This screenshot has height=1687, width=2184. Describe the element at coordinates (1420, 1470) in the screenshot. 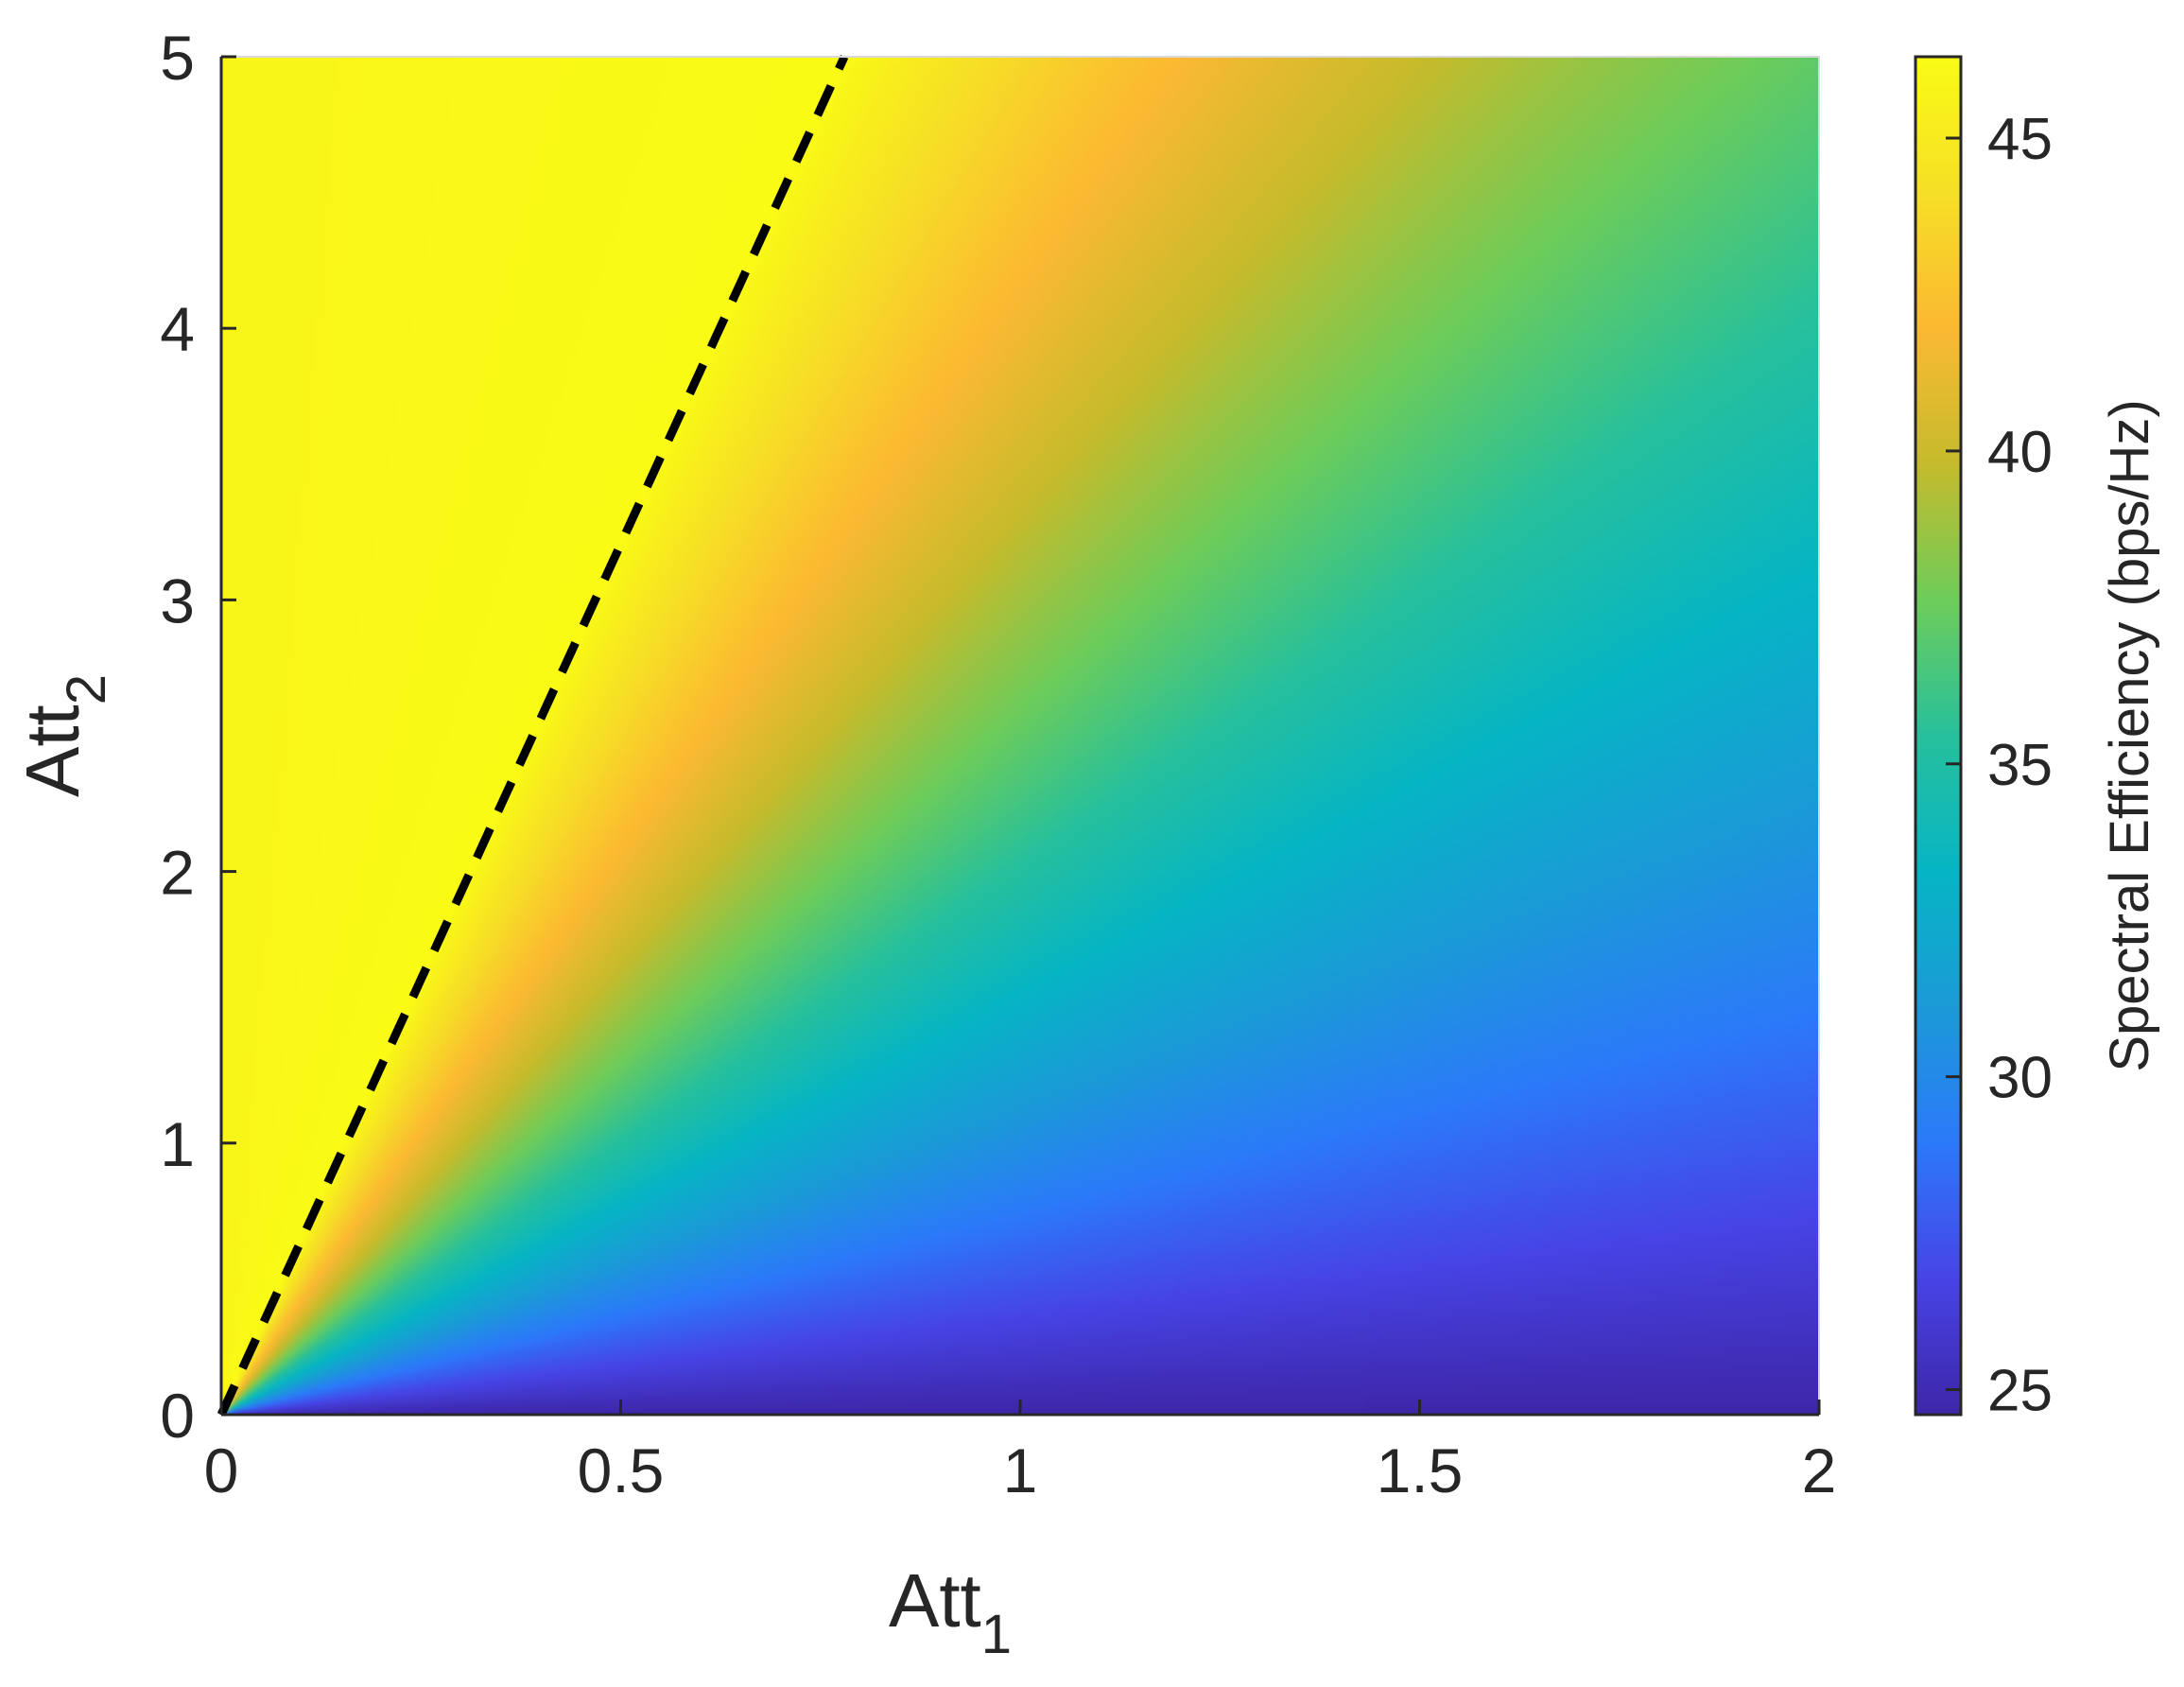

I see `x-tick-label: 1.5` at that location.